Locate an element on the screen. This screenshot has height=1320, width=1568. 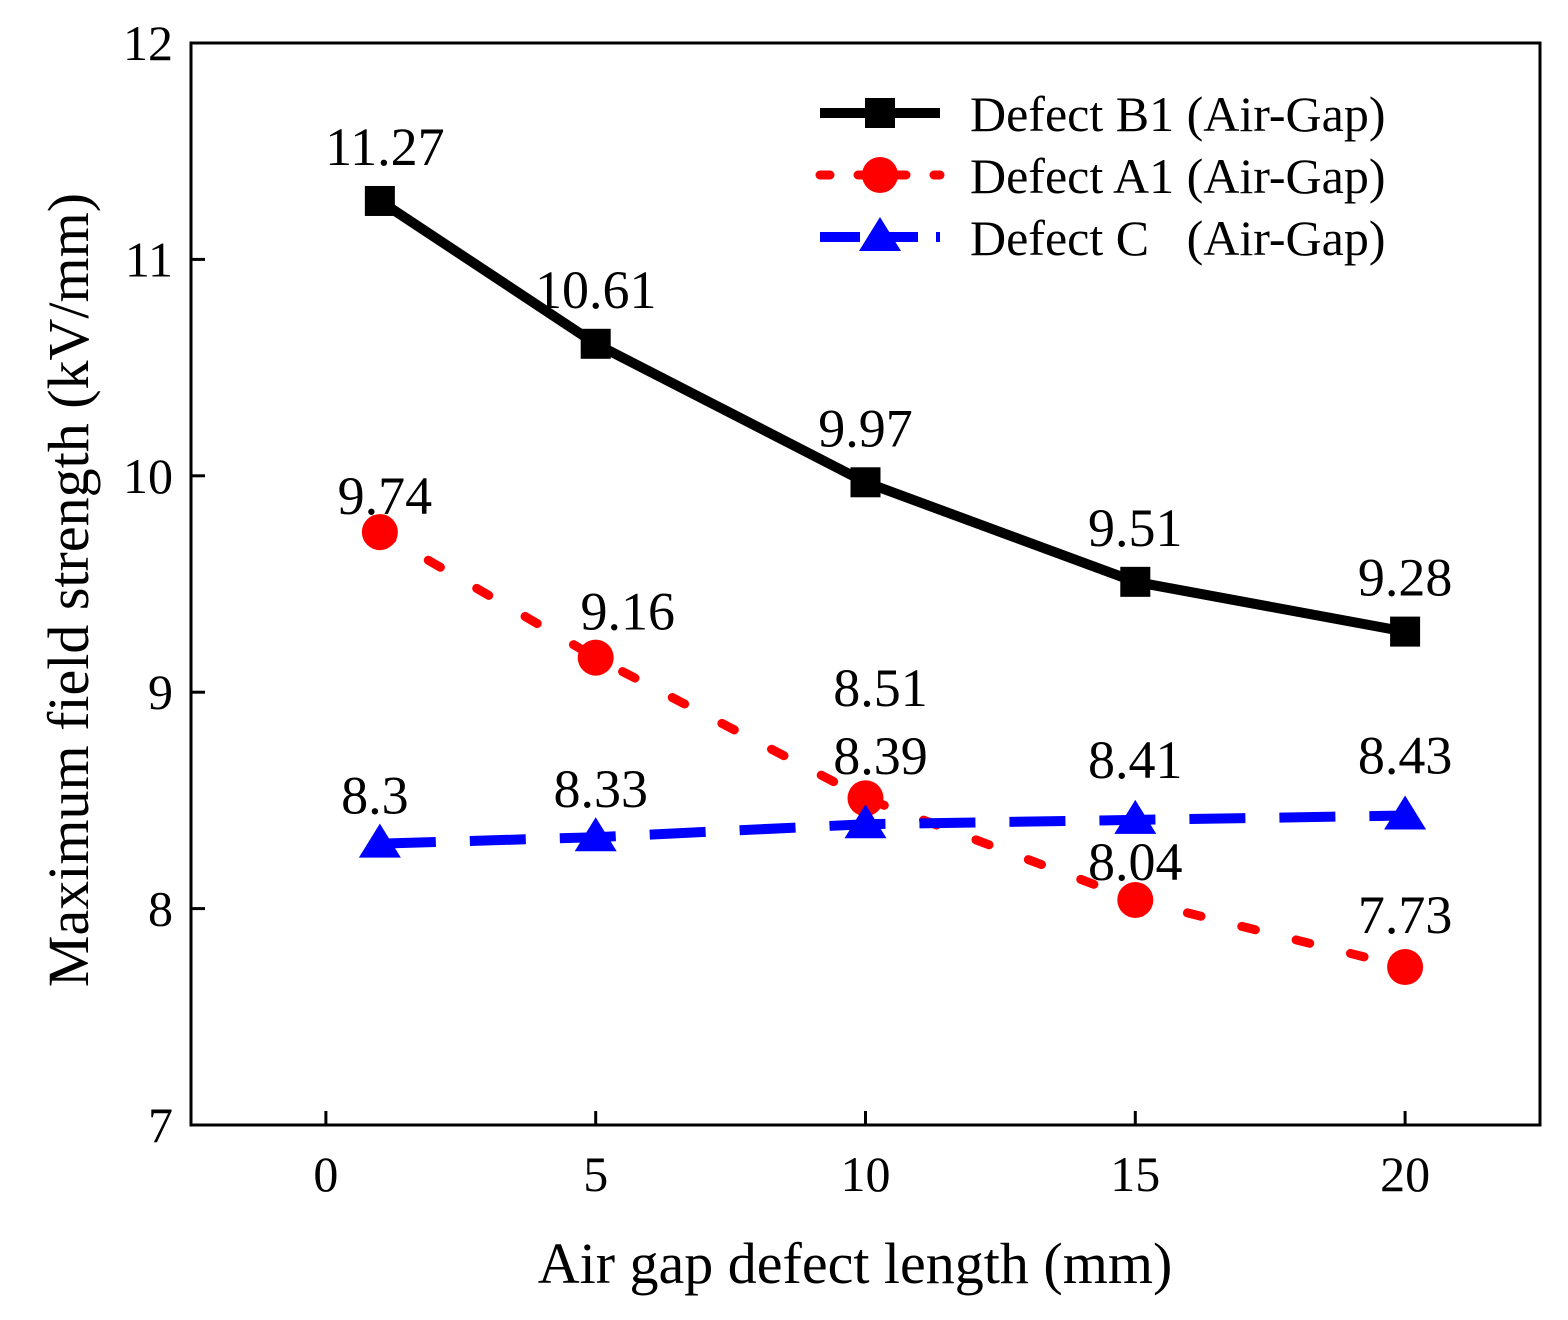
y-axis: 7 8 9 10 11 12 is located at coordinates (164, 584).